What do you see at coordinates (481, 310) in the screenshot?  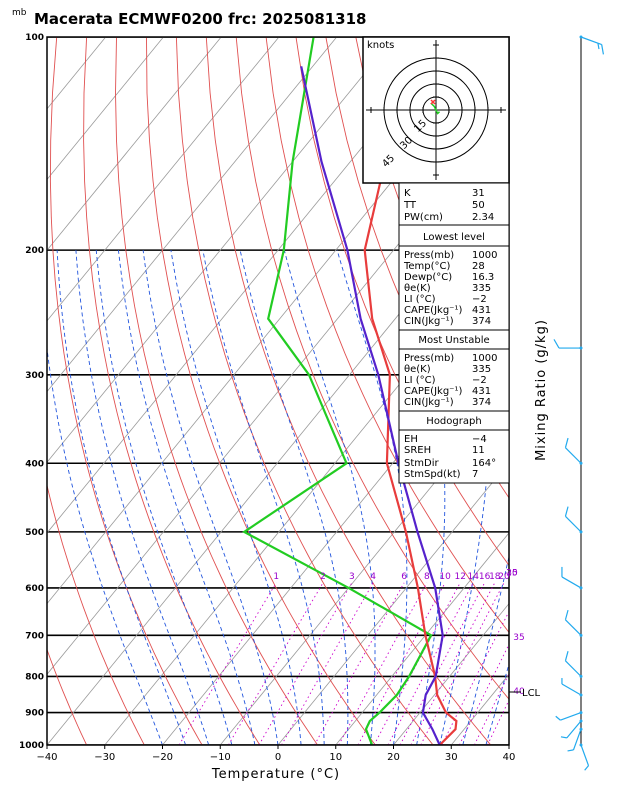 I see `ll-cape-value: 431` at bounding box center [481, 310].